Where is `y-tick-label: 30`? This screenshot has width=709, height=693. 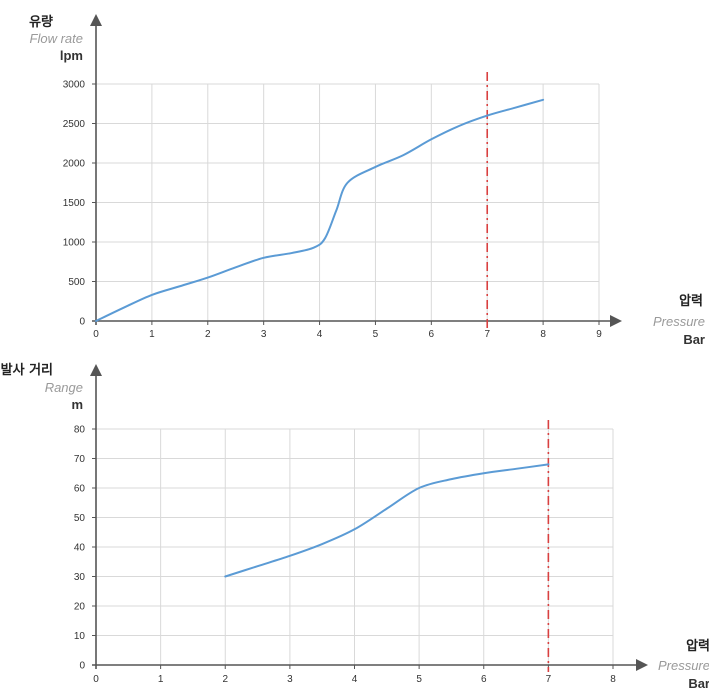
y-tick-label: 30 is located at coordinates (80, 577).